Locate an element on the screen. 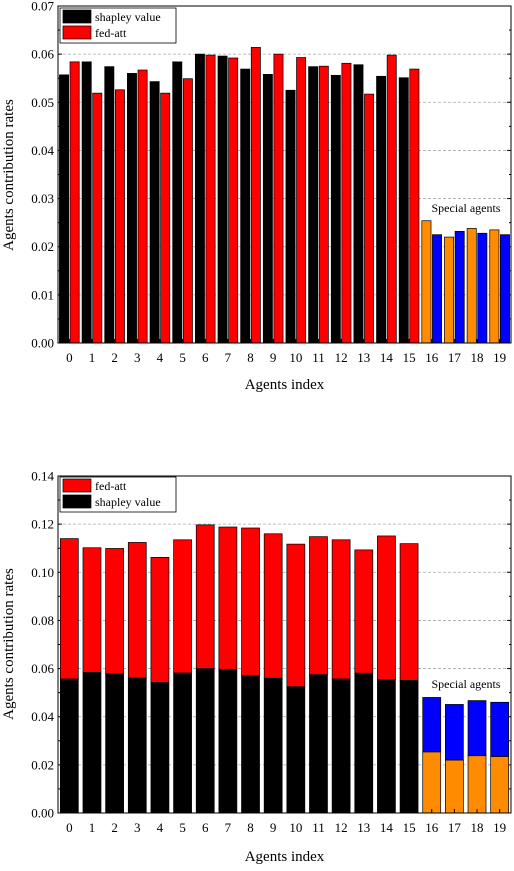 The image size is (514, 871). legend: fed-att shapley value is located at coordinates (118, 494).